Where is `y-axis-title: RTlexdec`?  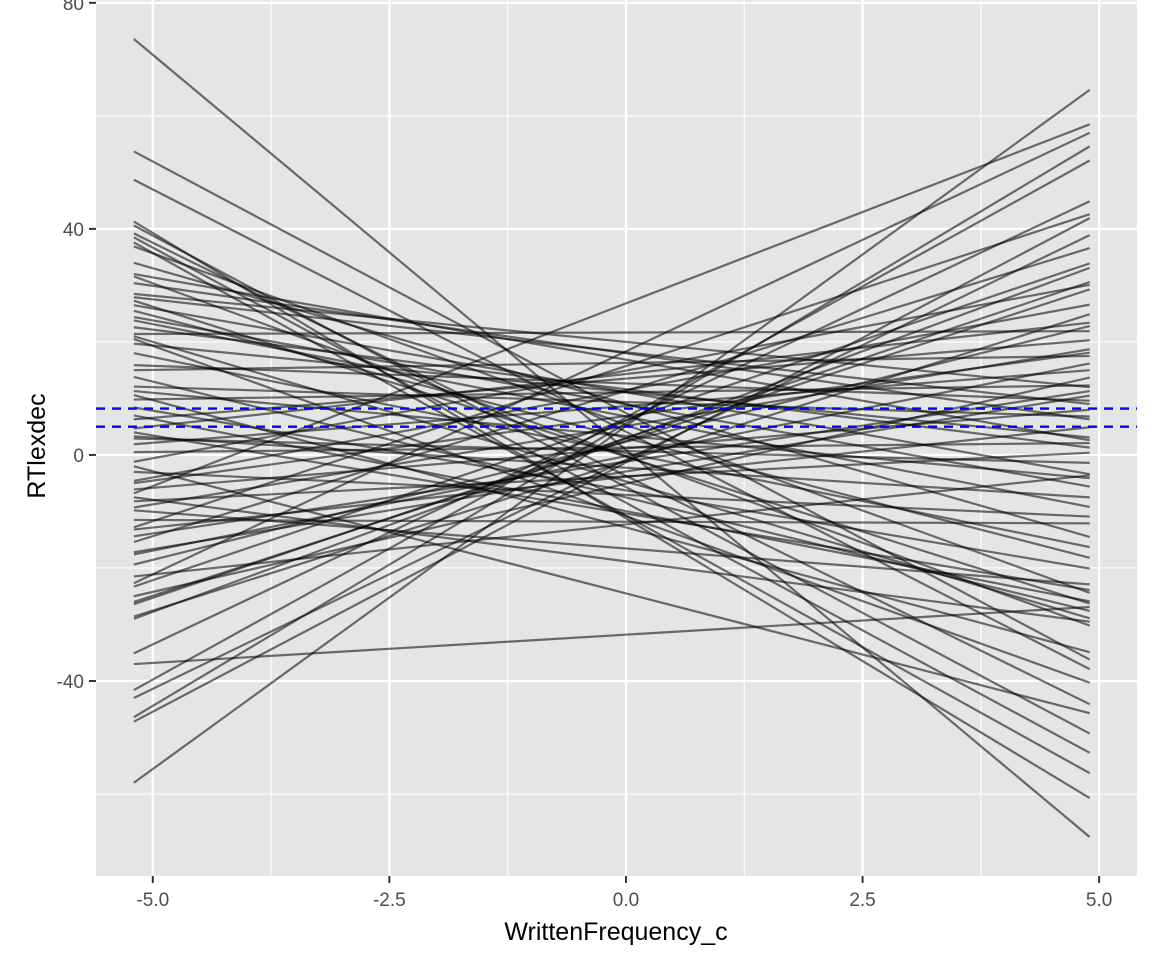 y-axis-title: RTlexdec is located at coordinates (37, 445).